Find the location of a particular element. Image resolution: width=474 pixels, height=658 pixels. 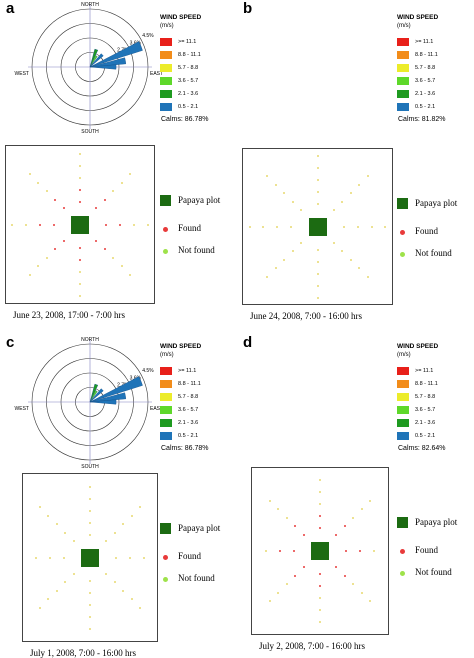

panel-caption: June 23, 2008, 17:00 - 7:00 hrs is located at coordinates (69, 315).